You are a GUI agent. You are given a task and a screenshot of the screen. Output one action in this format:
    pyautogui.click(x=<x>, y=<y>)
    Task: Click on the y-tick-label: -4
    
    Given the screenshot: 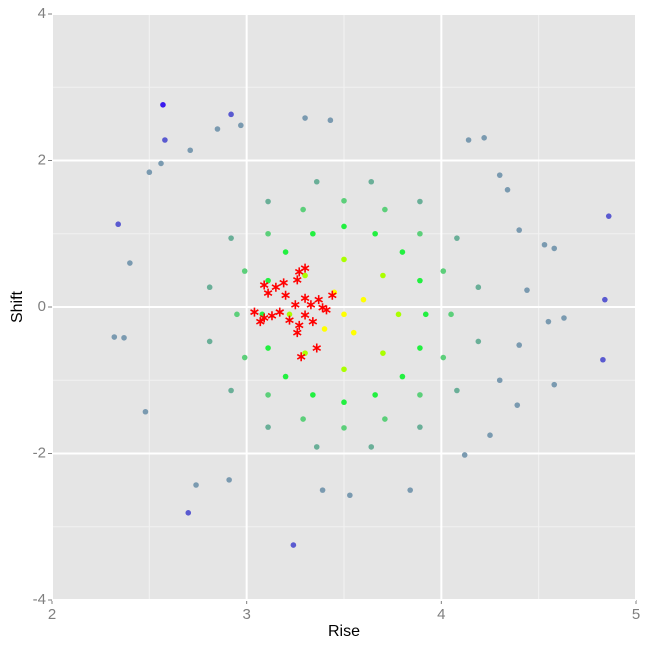 What is the action you would take?
    pyautogui.click(x=39, y=599)
    